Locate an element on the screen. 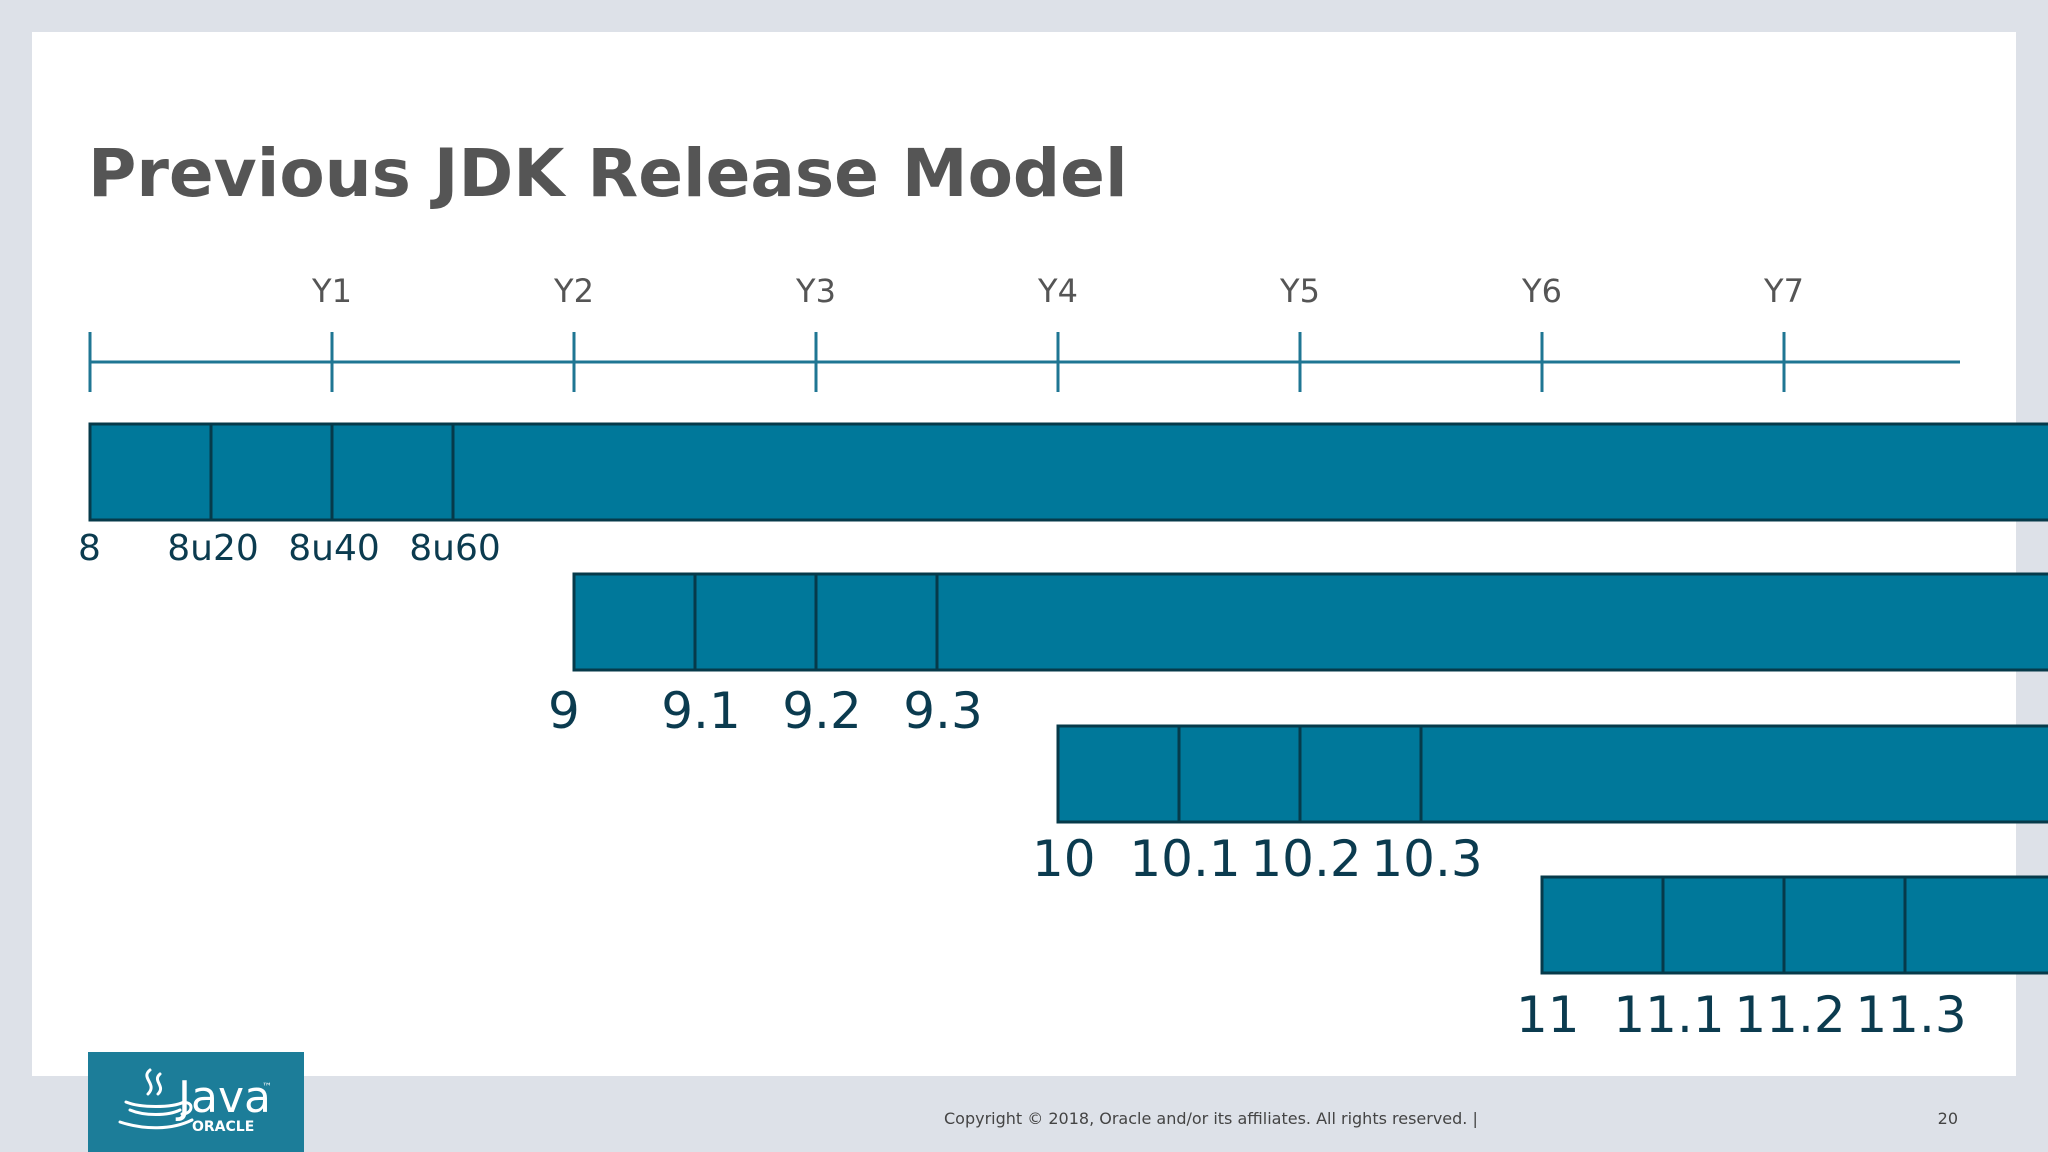 The height and width of the screenshot is (1152, 2048). oracle-wordmark: ORACLE is located at coordinates (223, 1127).